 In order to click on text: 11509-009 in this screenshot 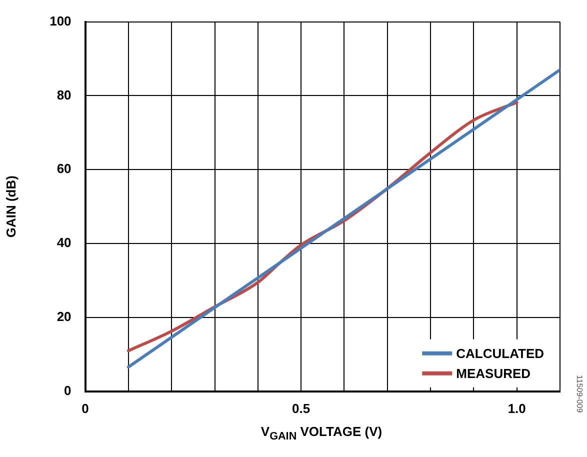, I will do `click(579, 394)`.